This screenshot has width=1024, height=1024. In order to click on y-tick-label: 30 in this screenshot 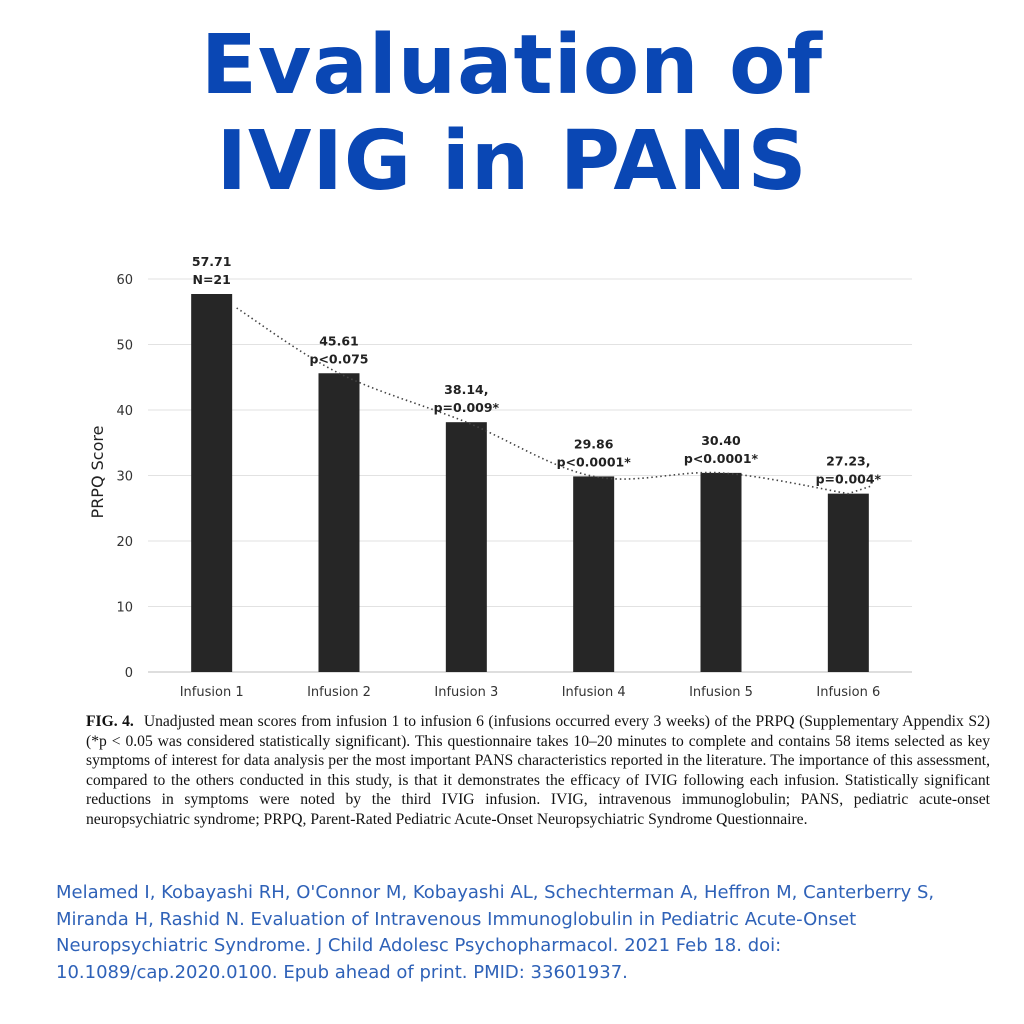, I will do `click(124, 477)`.